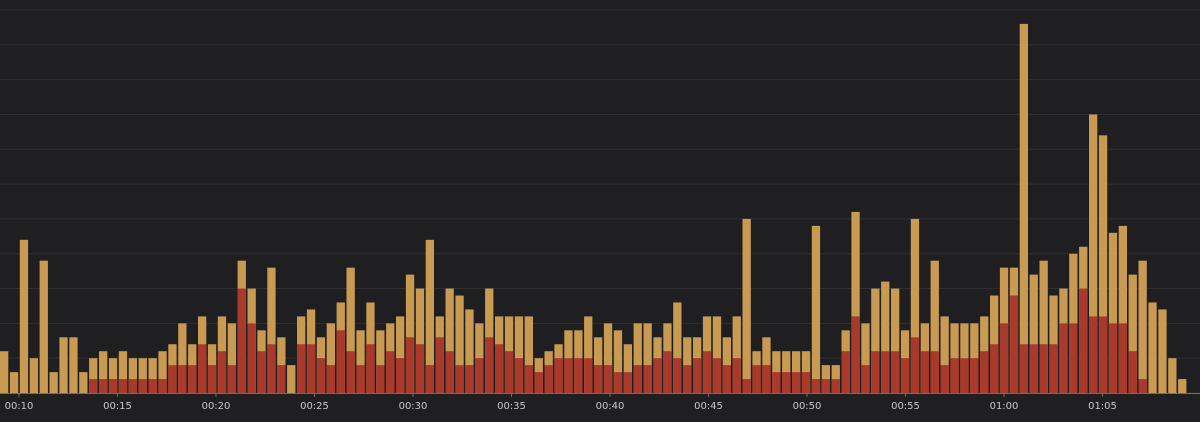  Describe the element at coordinates (807, 406) in the screenshot. I see `x-tick-label: 00:50` at that location.